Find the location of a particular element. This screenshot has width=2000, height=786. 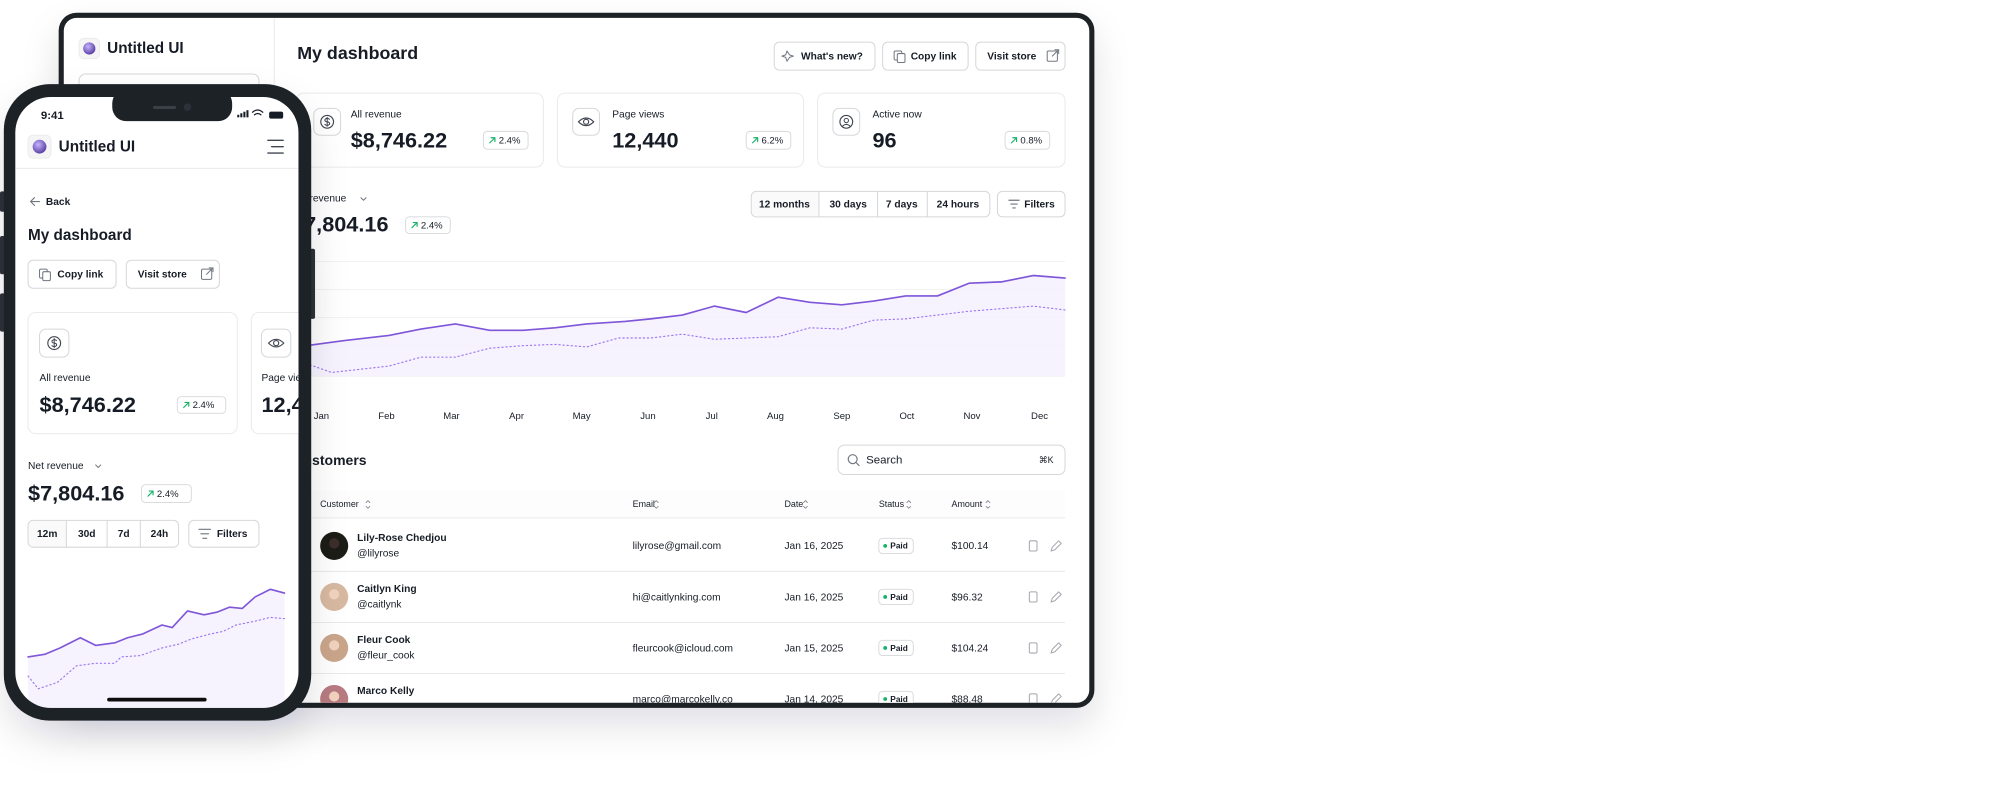

stat-value: $8,746.22 is located at coordinates (399, 139).